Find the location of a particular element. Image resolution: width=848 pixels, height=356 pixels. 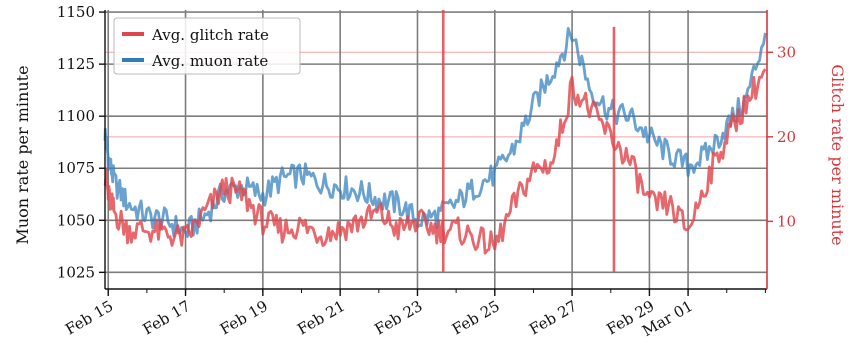

y-left-tick-label: 1075 is located at coordinates (76, 168).